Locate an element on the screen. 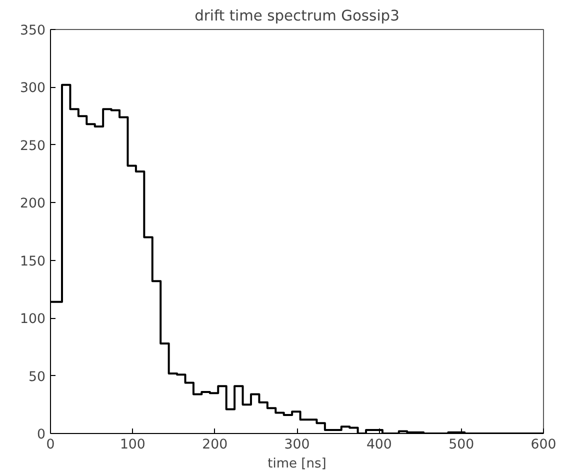 This screenshot has width=563, height=474. y-tick-label: 0 is located at coordinates (41, 435).